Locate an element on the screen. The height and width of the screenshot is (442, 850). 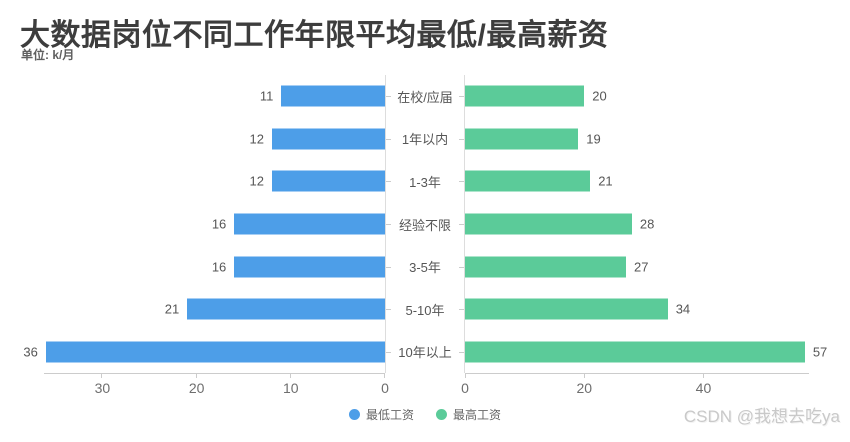
chart-title: 大数据岗位不同工作年限平均最低/最高薪资 is located at coordinates (314, 35).